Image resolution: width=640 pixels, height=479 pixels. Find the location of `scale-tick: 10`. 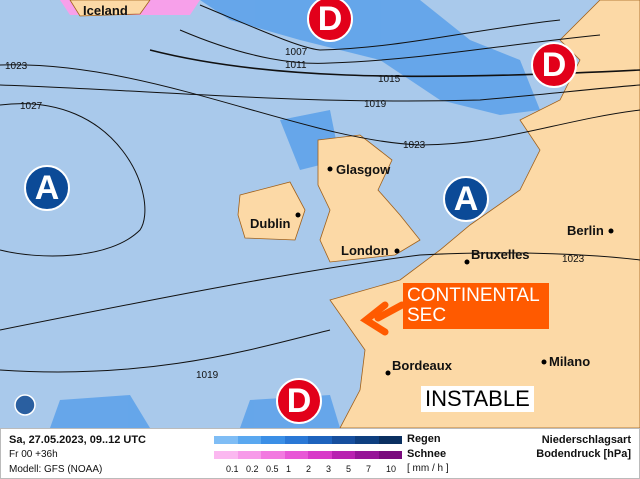

scale-tick: 10 is located at coordinates (391, 469).